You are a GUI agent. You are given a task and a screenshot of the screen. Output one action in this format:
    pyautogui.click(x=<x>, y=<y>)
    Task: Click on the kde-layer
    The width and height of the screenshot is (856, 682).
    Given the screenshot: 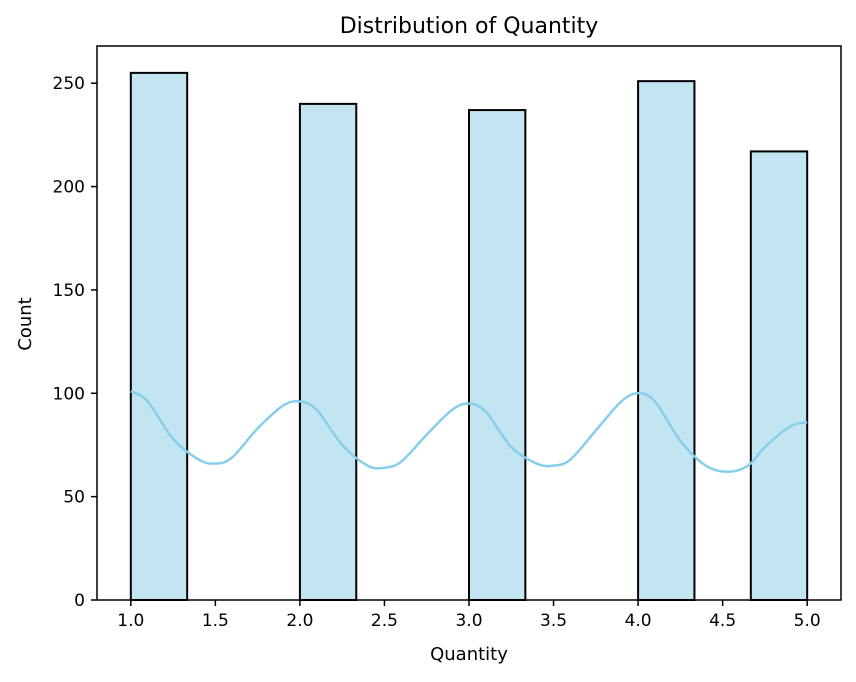 What is the action you would take?
    pyautogui.click(x=469, y=432)
    